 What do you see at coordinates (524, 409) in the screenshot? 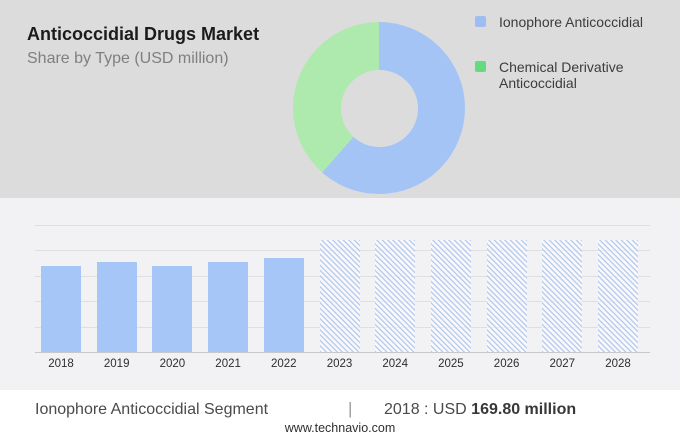
I see `stat-value: 169.80 million` at bounding box center [524, 409].